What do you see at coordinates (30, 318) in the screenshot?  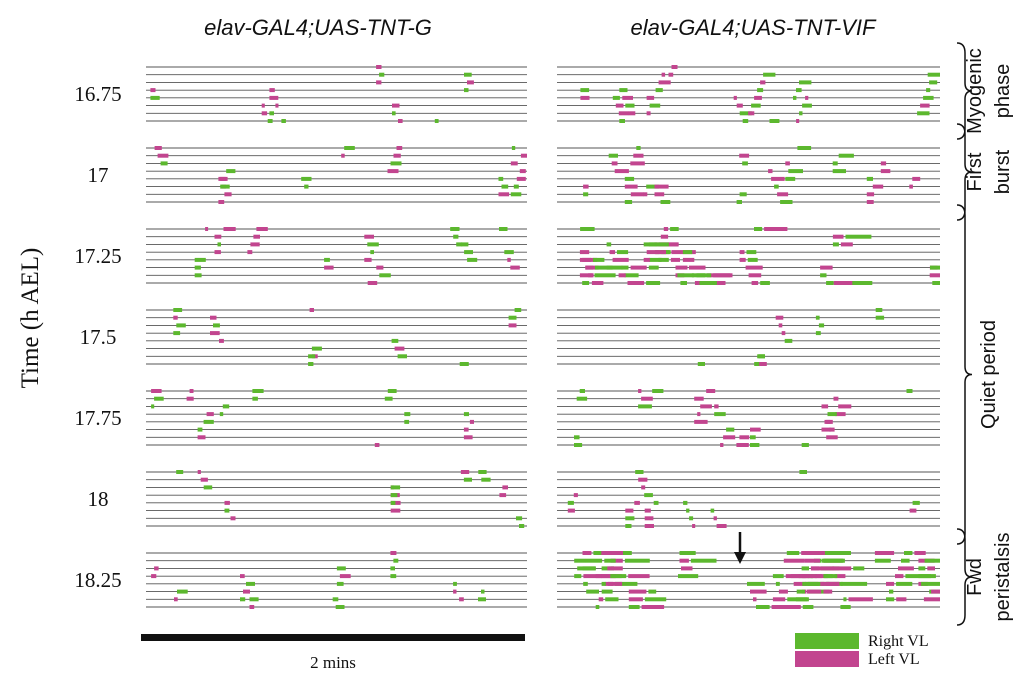 I see `y-axis-label: Time (h AEL)` at bounding box center [30, 318].